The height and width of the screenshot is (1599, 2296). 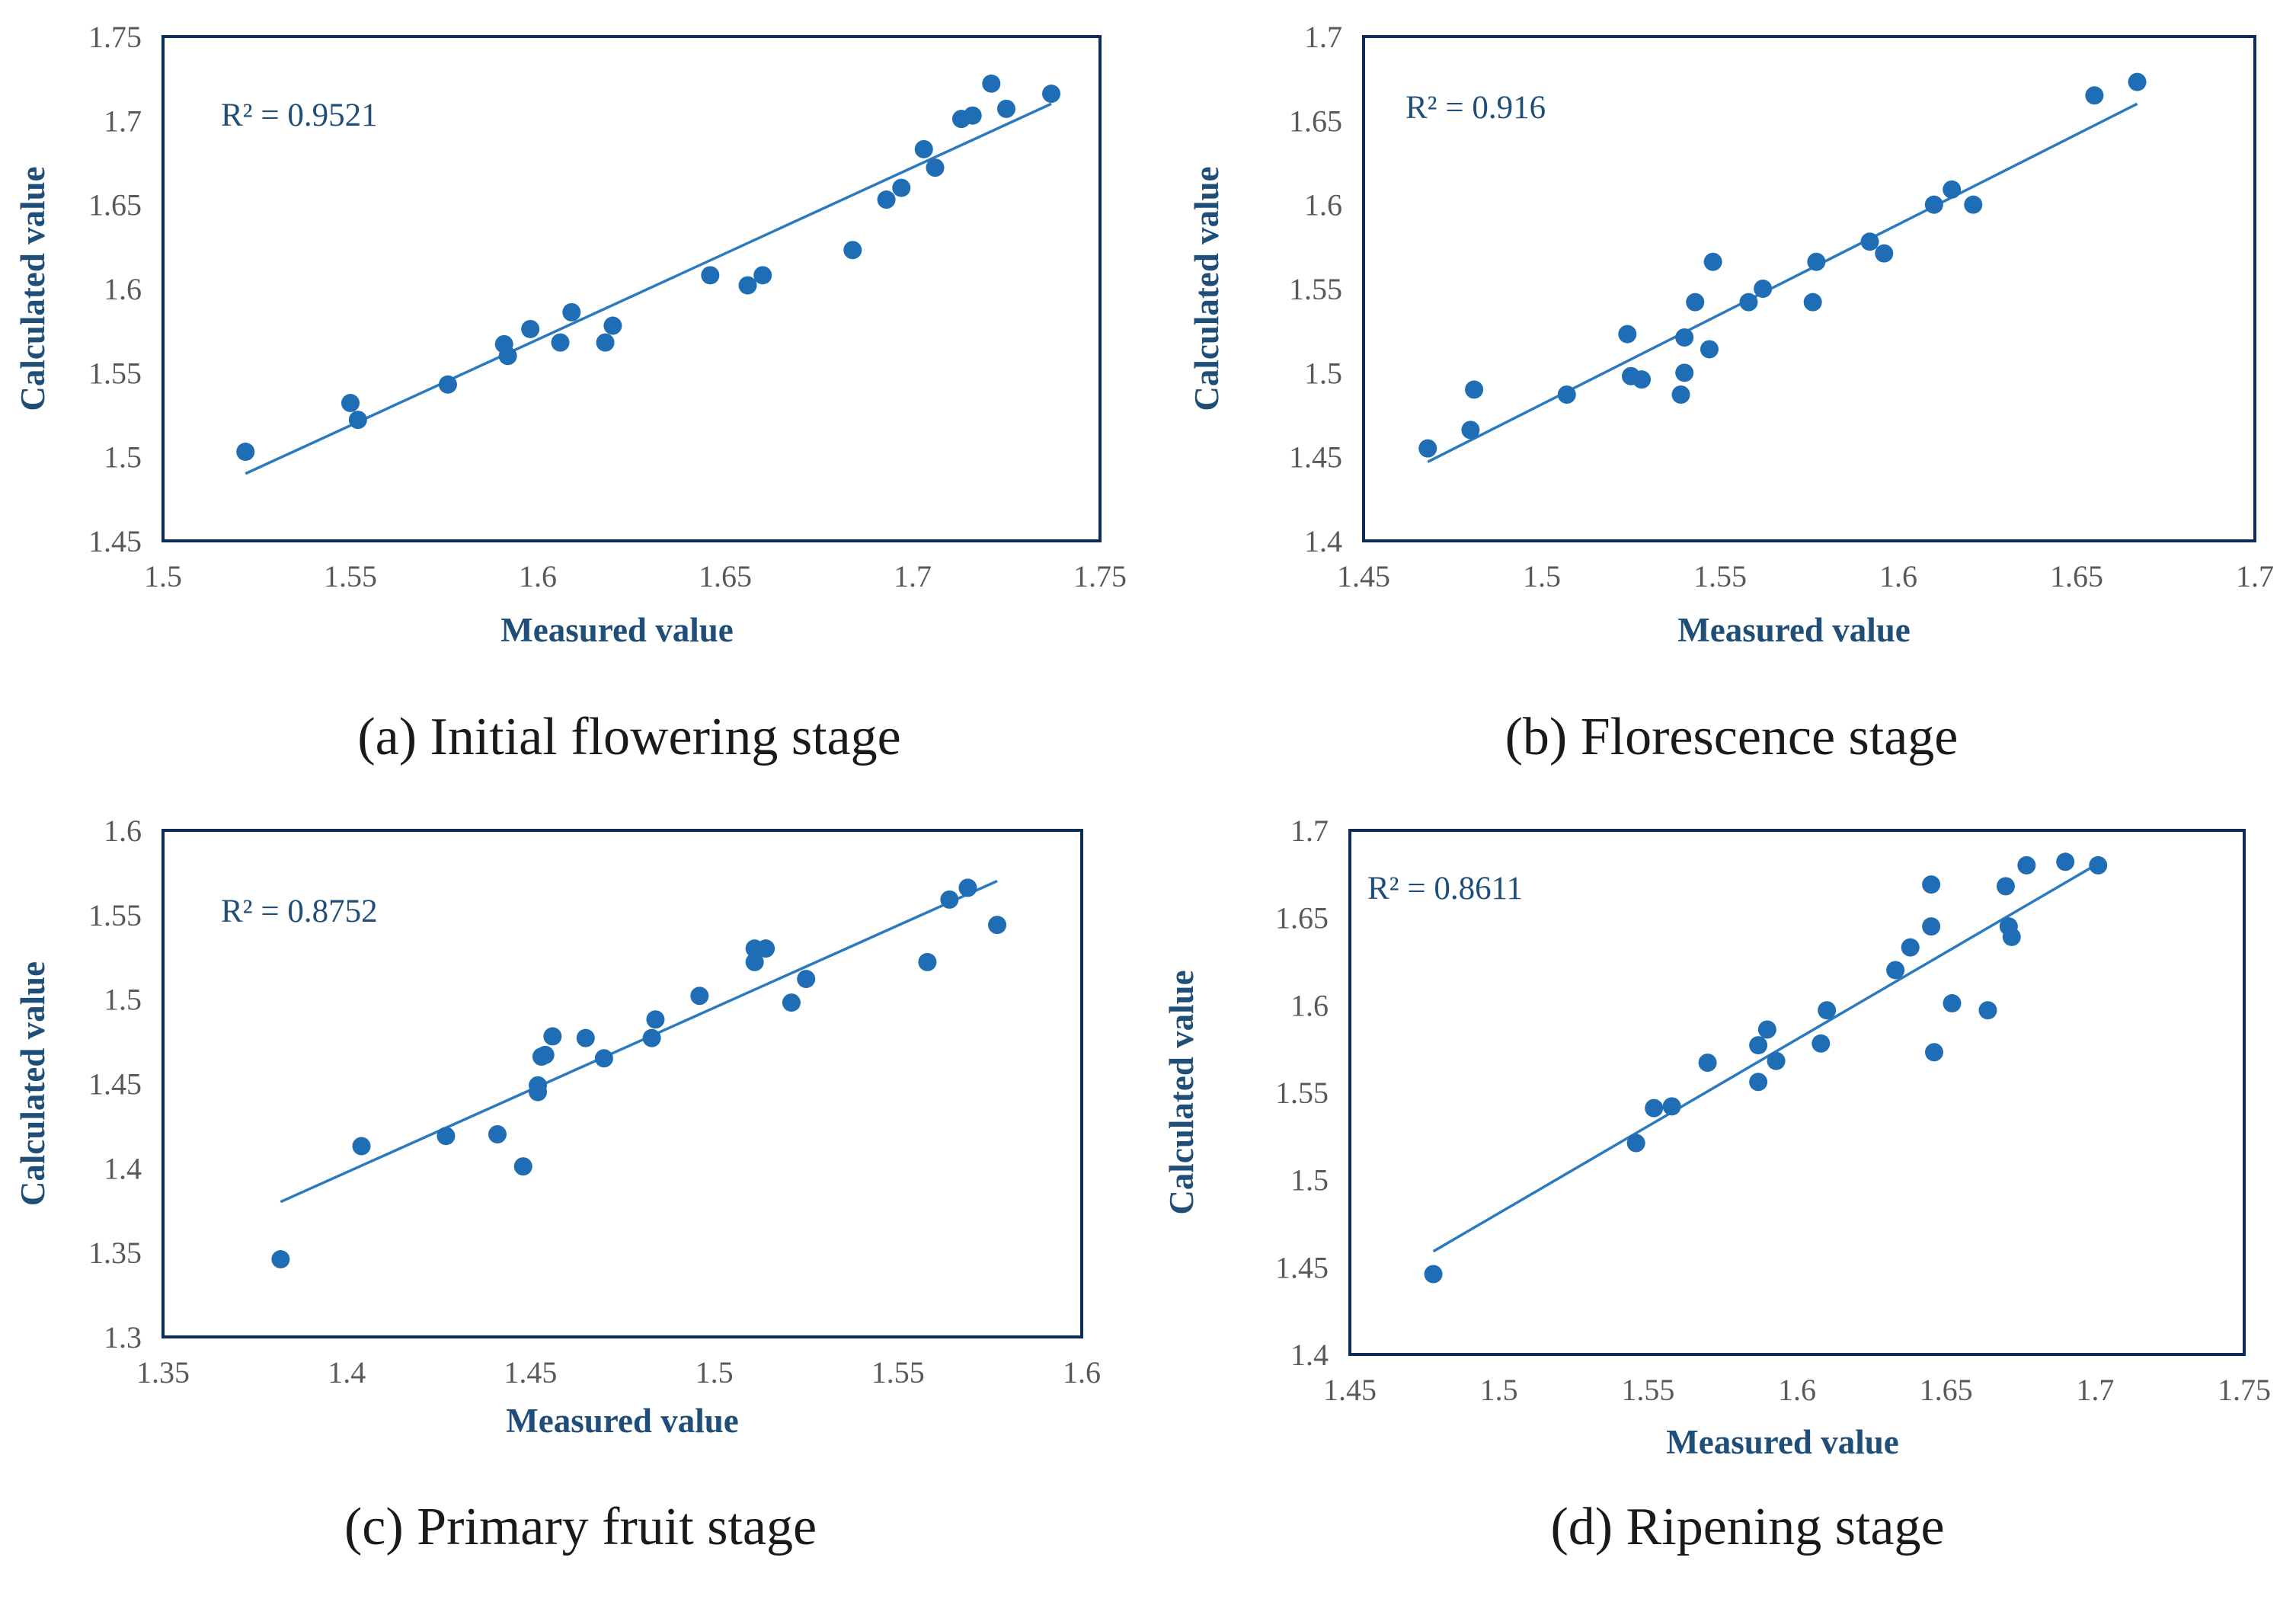 What do you see at coordinates (1732, 737) in the screenshot?
I see `panel-caption: (b) Florescence stage` at bounding box center [1732, 737].